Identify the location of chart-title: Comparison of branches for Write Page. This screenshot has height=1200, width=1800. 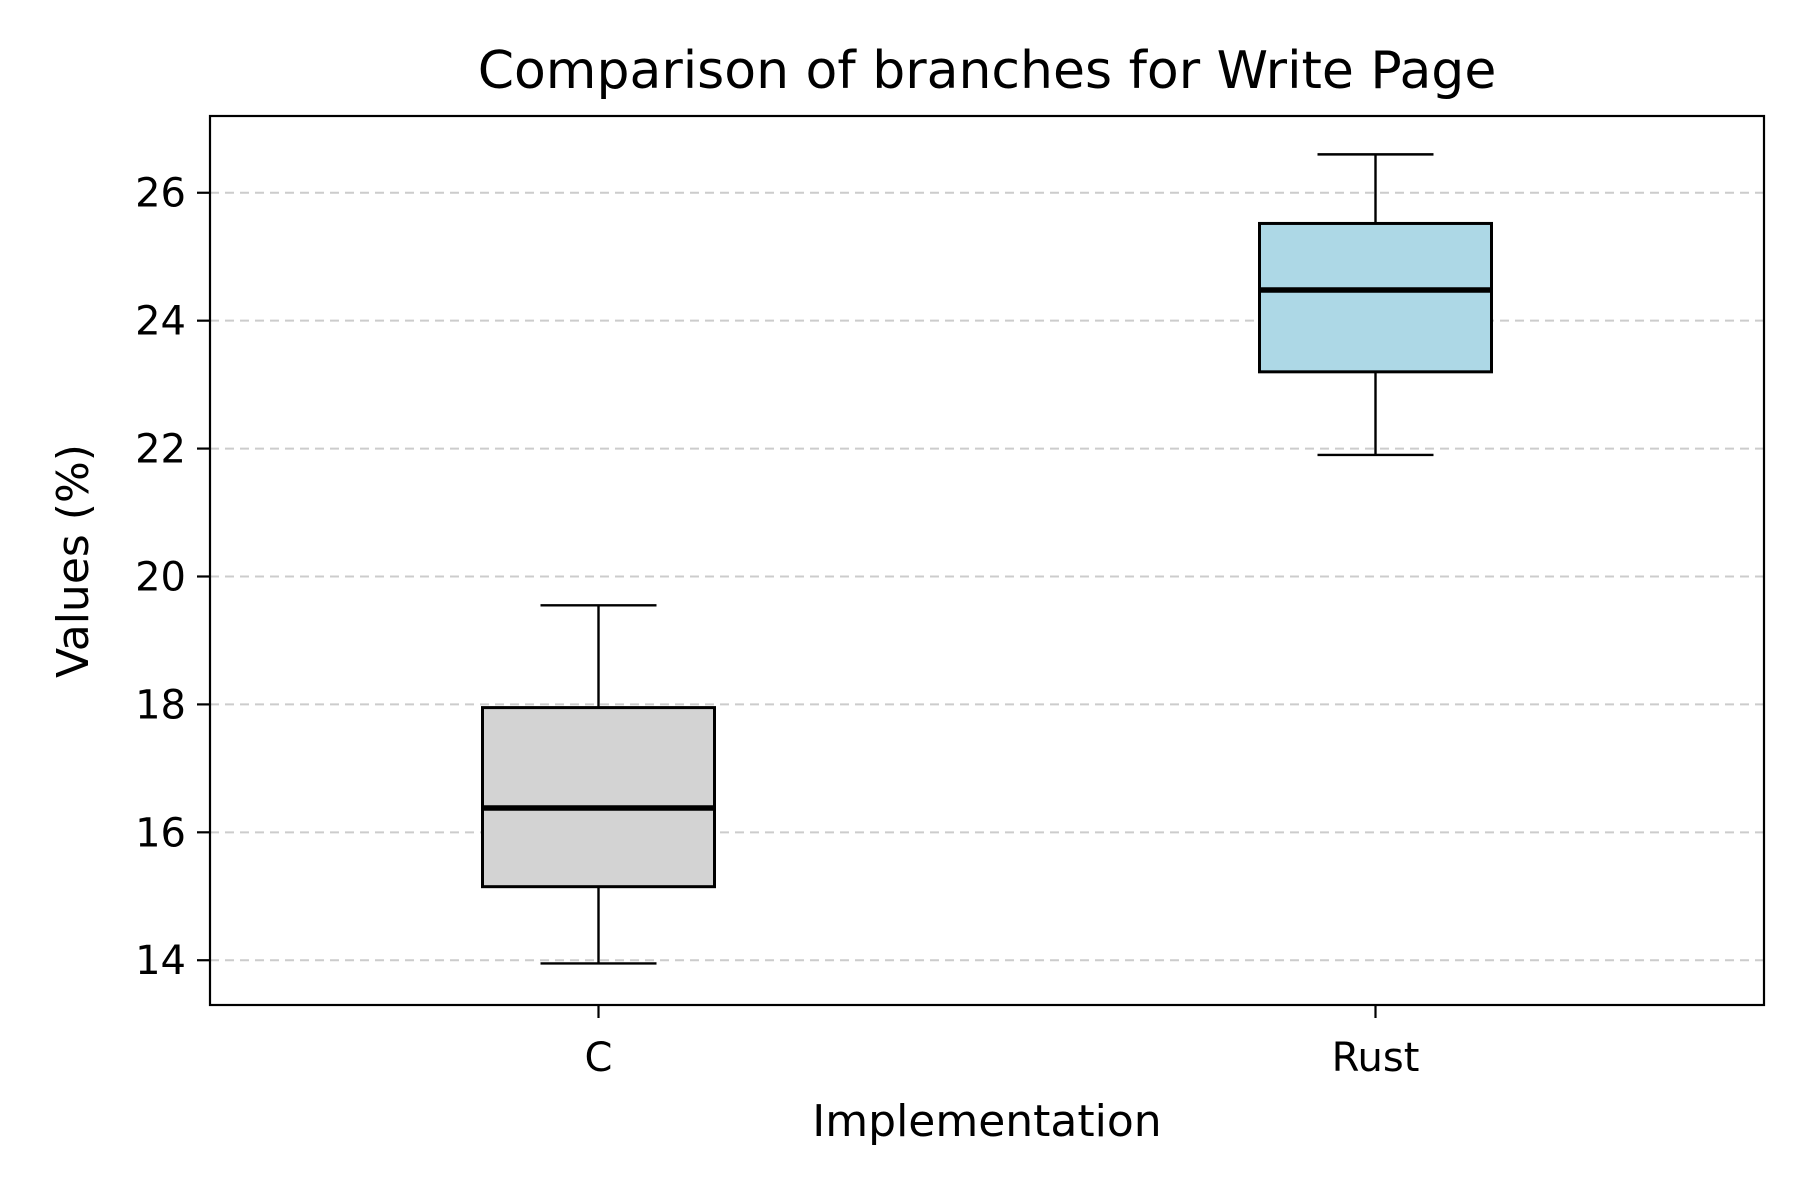
(987, 71).